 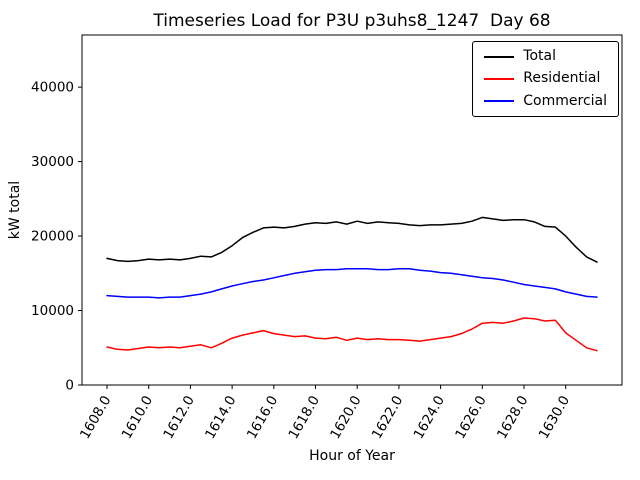 What do you see at coordinates (303, 417) in the screenshot?
I see `x-tick-label: 1618.0` at bounding box center [303, 417].